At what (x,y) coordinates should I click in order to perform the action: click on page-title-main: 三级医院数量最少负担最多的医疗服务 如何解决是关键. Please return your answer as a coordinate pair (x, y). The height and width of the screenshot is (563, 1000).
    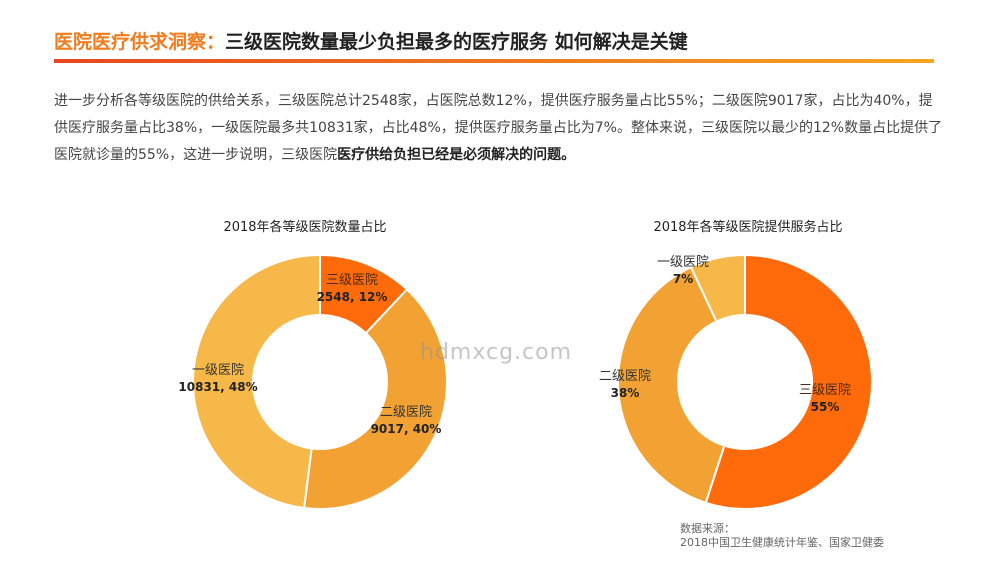
    Looking at the image, I should click on (456, 42).